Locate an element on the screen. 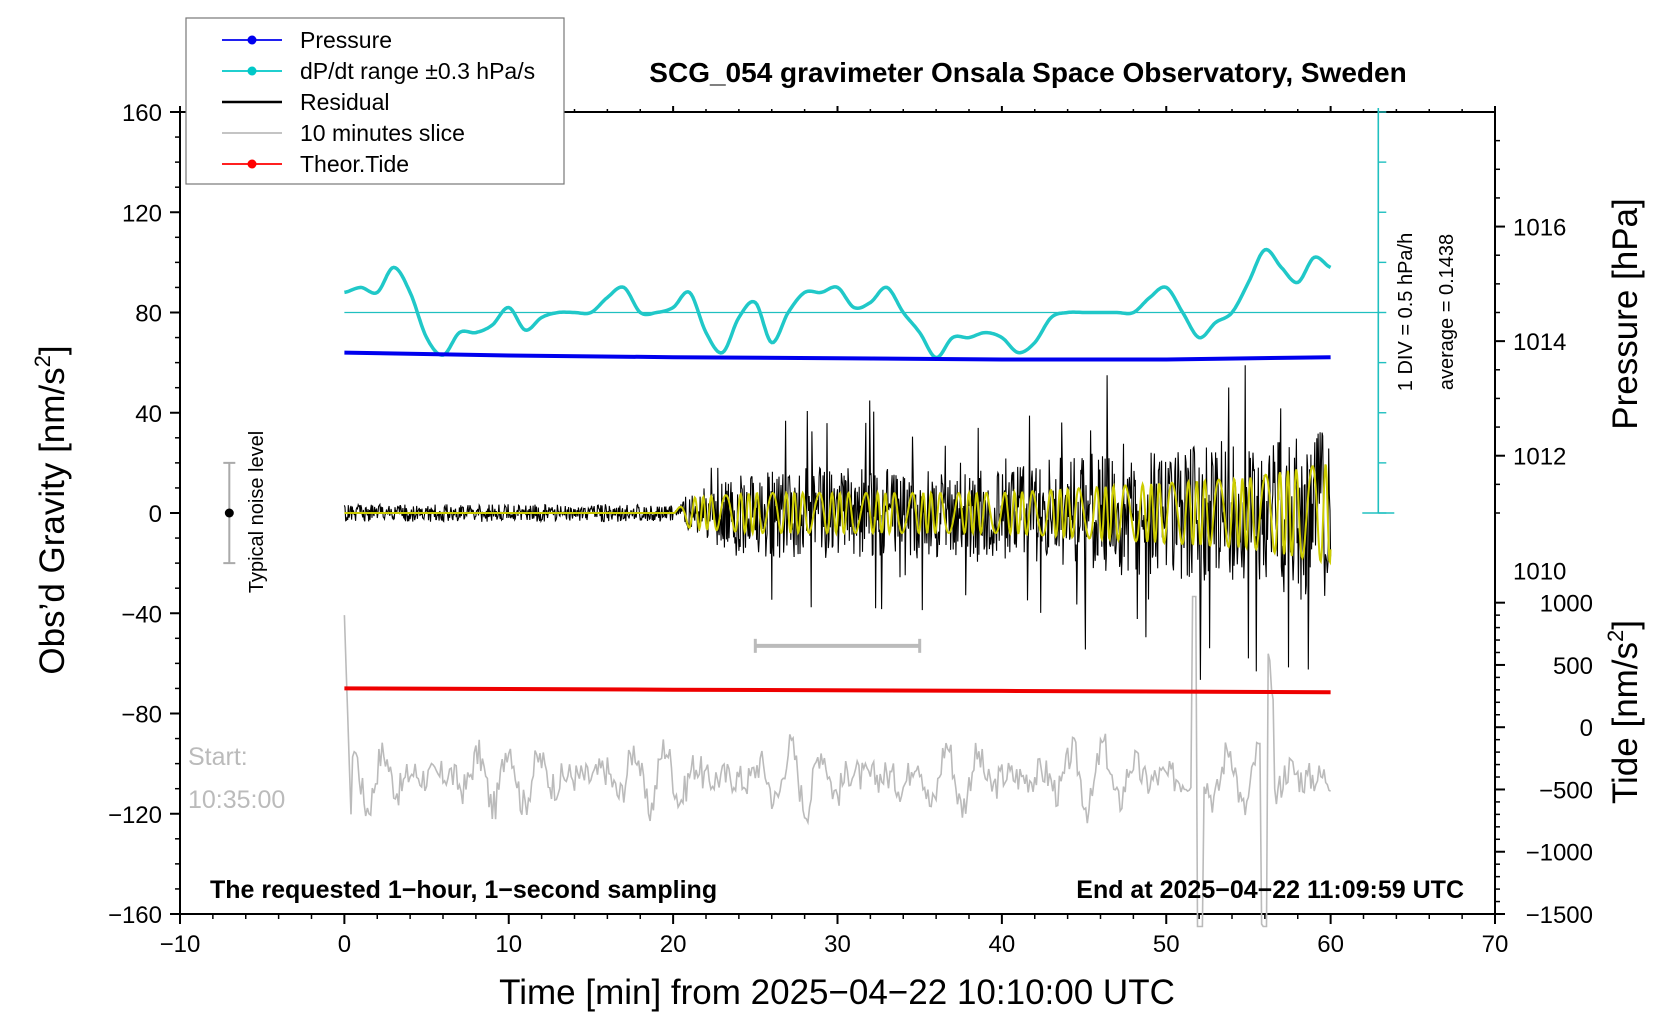 Image resolution: width=1676 pixels, height=1020 pixels. legend-label: Residual is located at coordinates (345, 102).